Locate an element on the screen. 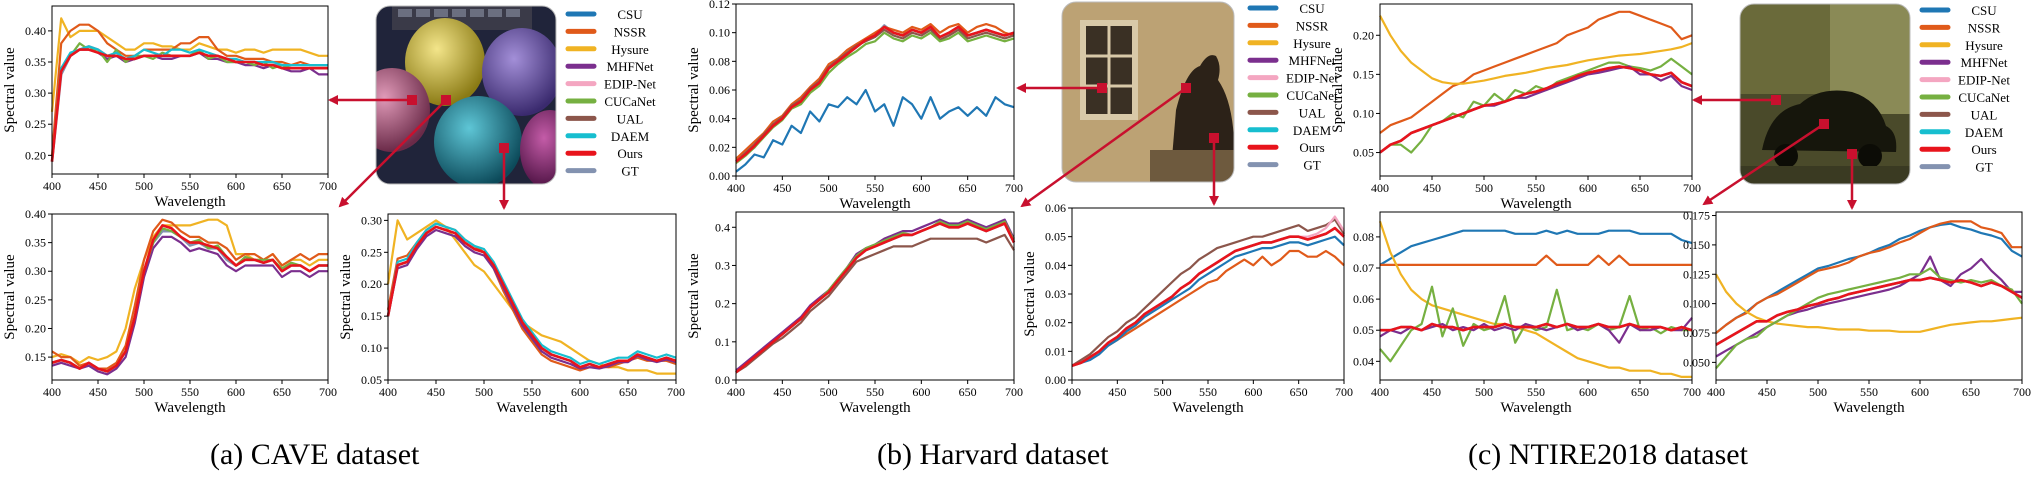 This screenshot has height=480, width=2036. harvard-bottom-right-ytick-label: 0.00 is located at coordinates (1055, 380).